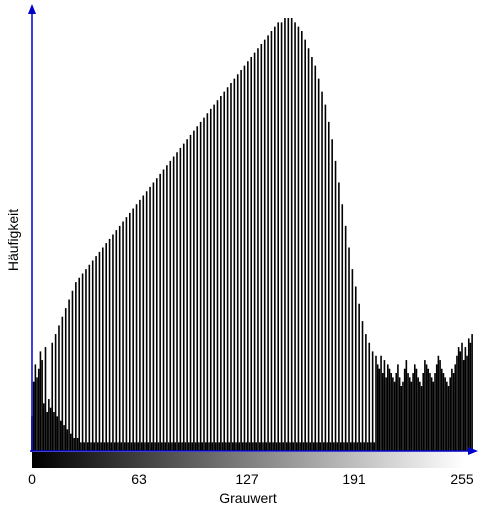 The height and width of the screenshot is (517, 485). Describe the element at coordinates (139, 479) in the screenshot. I see `x-tick-label: 63` at that location.